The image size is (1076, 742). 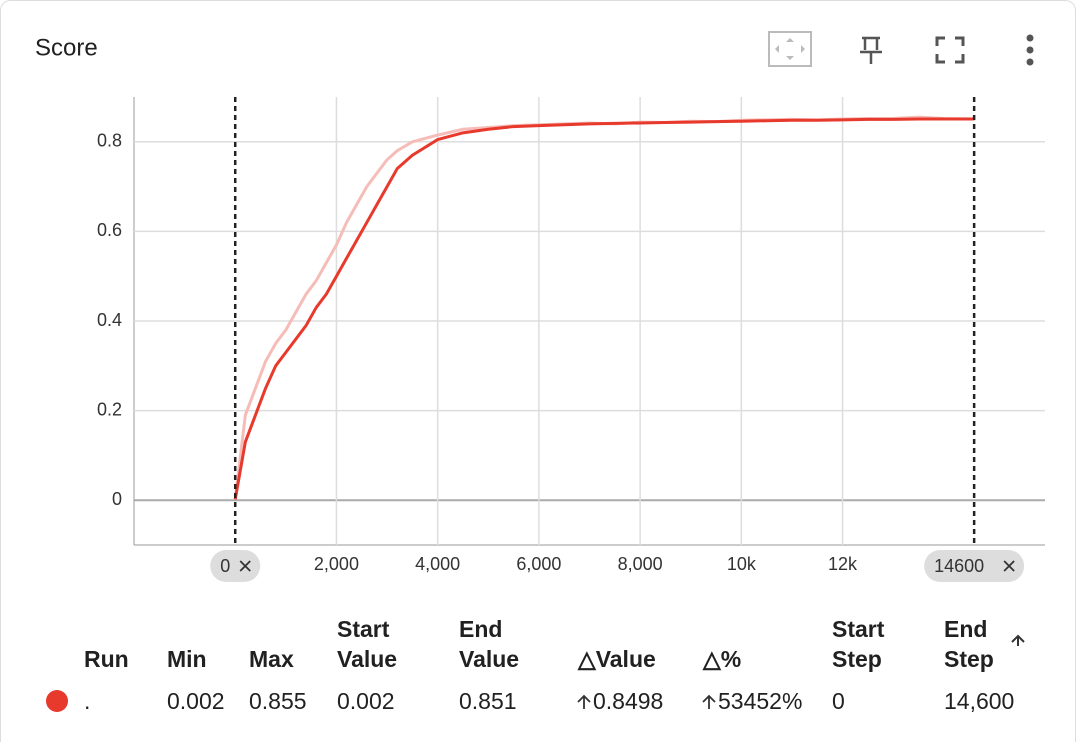 I want to click on cell: 53452%, so click(x=760, y=701).